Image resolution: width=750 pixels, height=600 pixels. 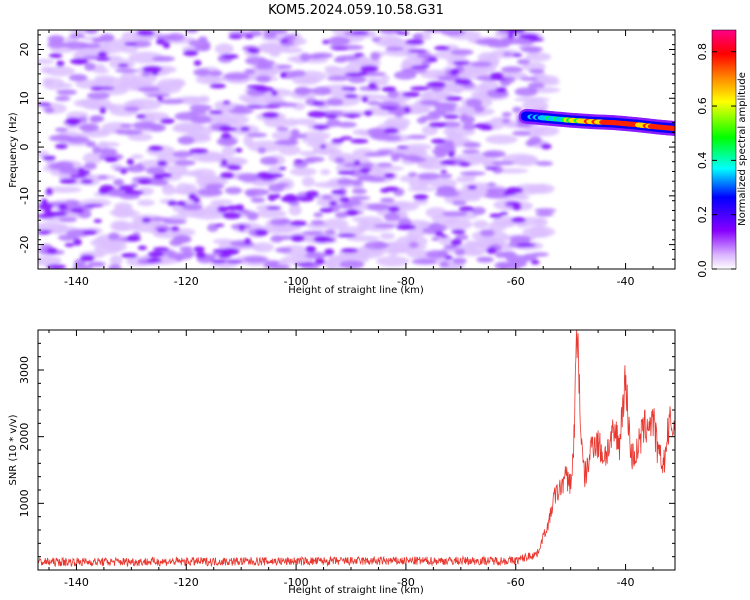 What do you see at coordinates (296, 281) in the screenshot?
I see `top-x-tick-label: -100` at bounding box center [296, 281].